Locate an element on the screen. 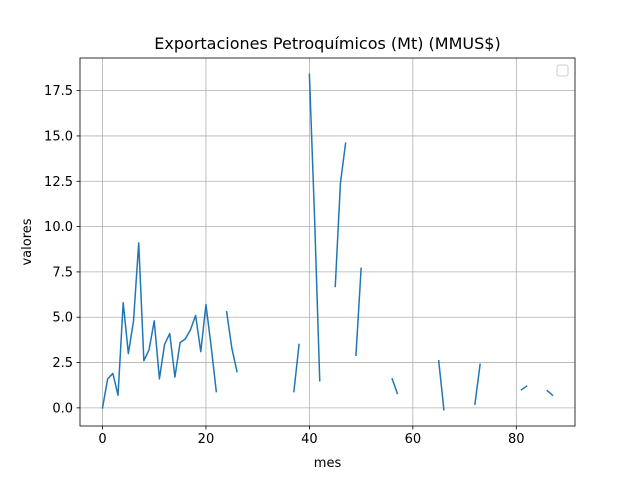 The width and height of the screenshot is (639, 479). y-tick-label: 12.5 is located at coordinates (58, 182).